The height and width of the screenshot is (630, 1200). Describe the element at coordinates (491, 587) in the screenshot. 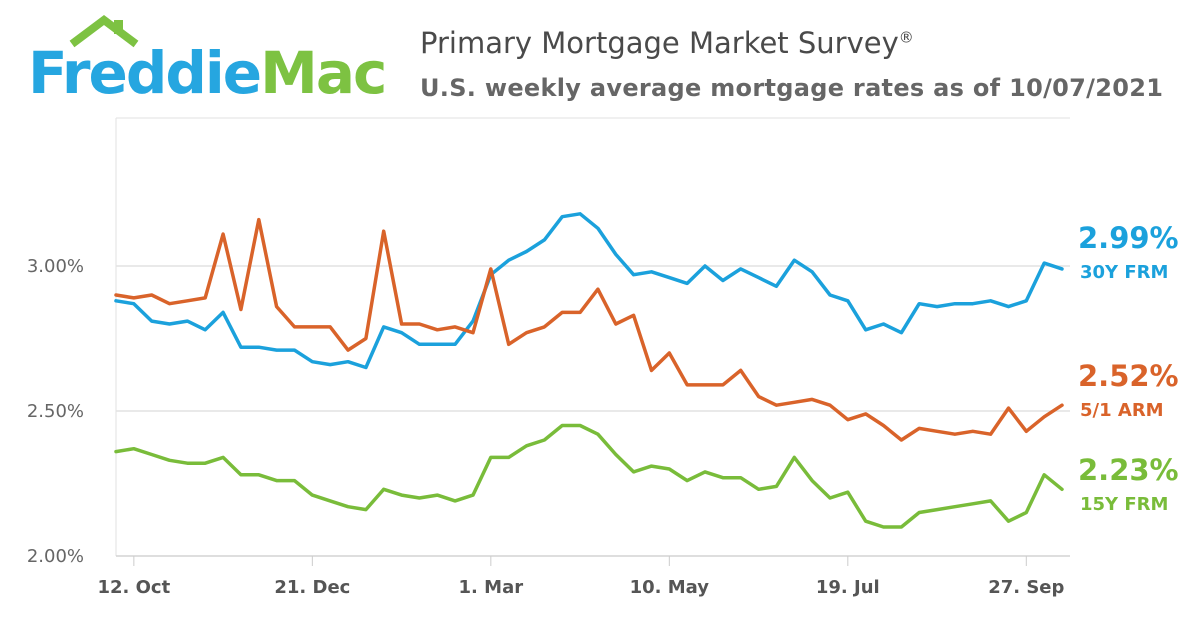

I see `x-tick-label: 1. Mar` at that location.